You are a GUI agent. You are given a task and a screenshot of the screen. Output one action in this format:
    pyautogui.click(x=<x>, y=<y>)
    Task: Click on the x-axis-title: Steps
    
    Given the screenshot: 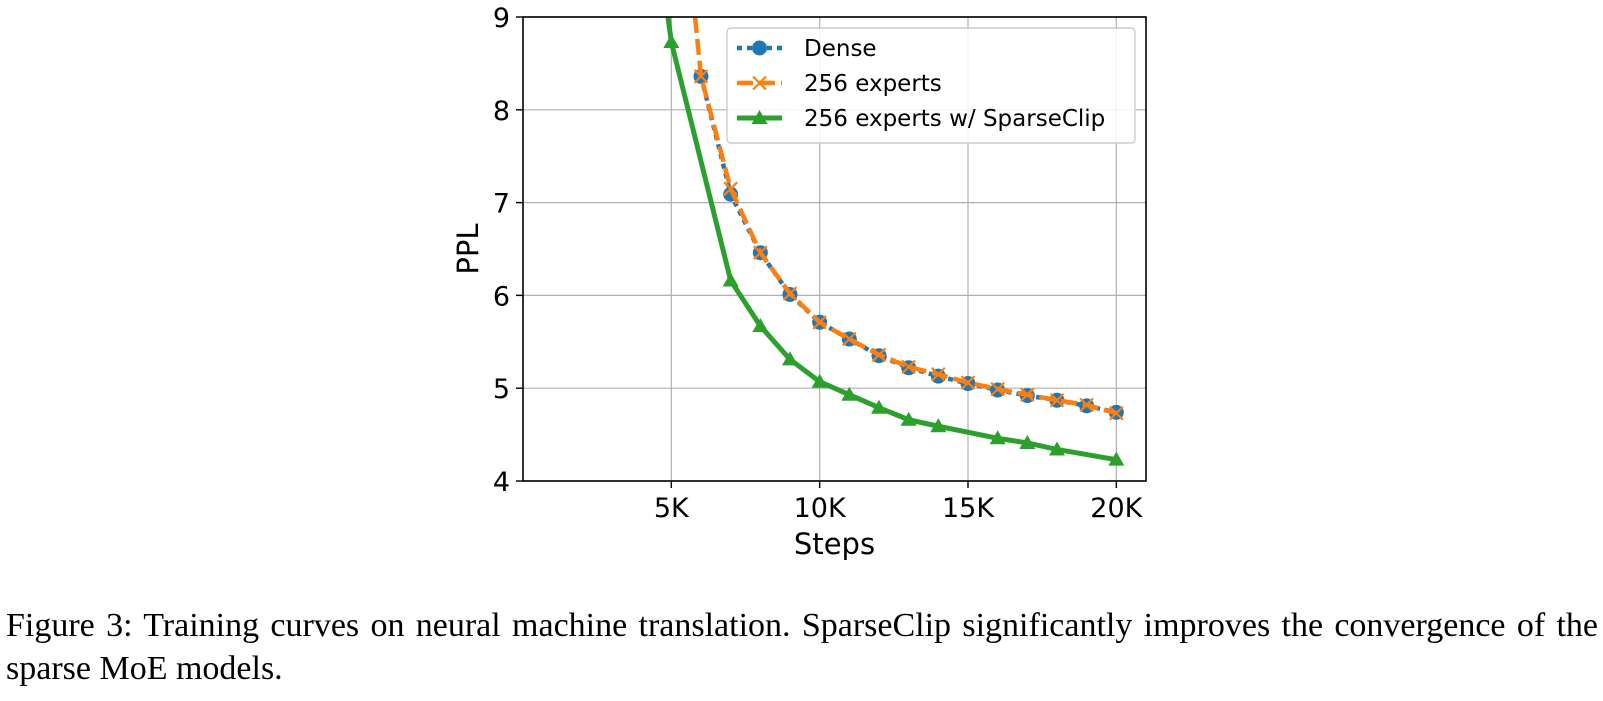 What is the action you would take?
    pyautogui.click(x=834, y=544)
    